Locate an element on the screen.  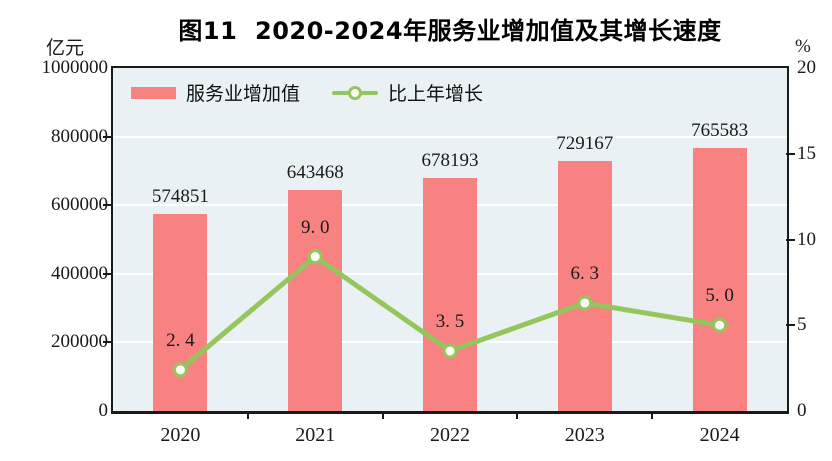
left-tick-label: 0 is located at coordinates (103, 410).